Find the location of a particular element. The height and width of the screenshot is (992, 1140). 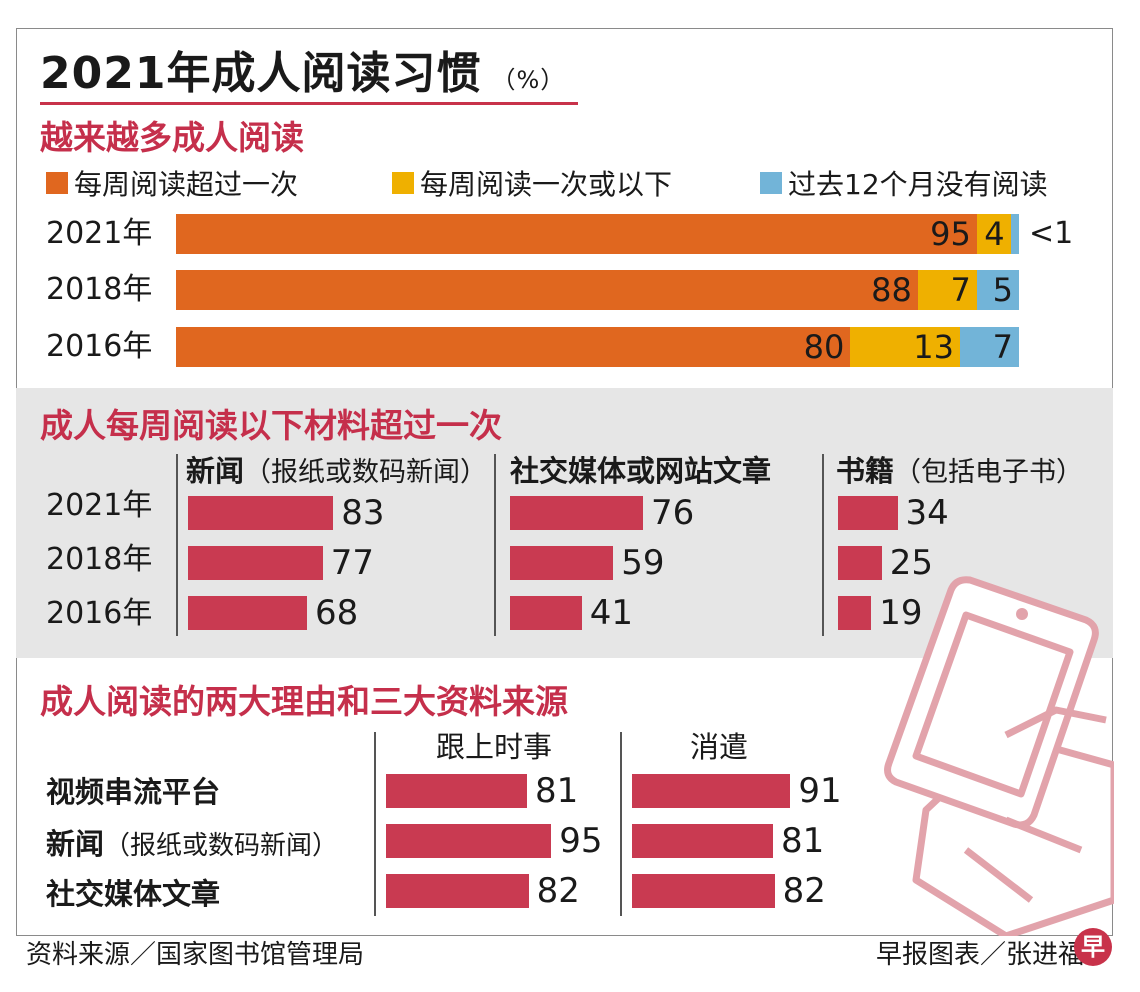

bar-value-label: 68 is located at coordinates (337, 613).